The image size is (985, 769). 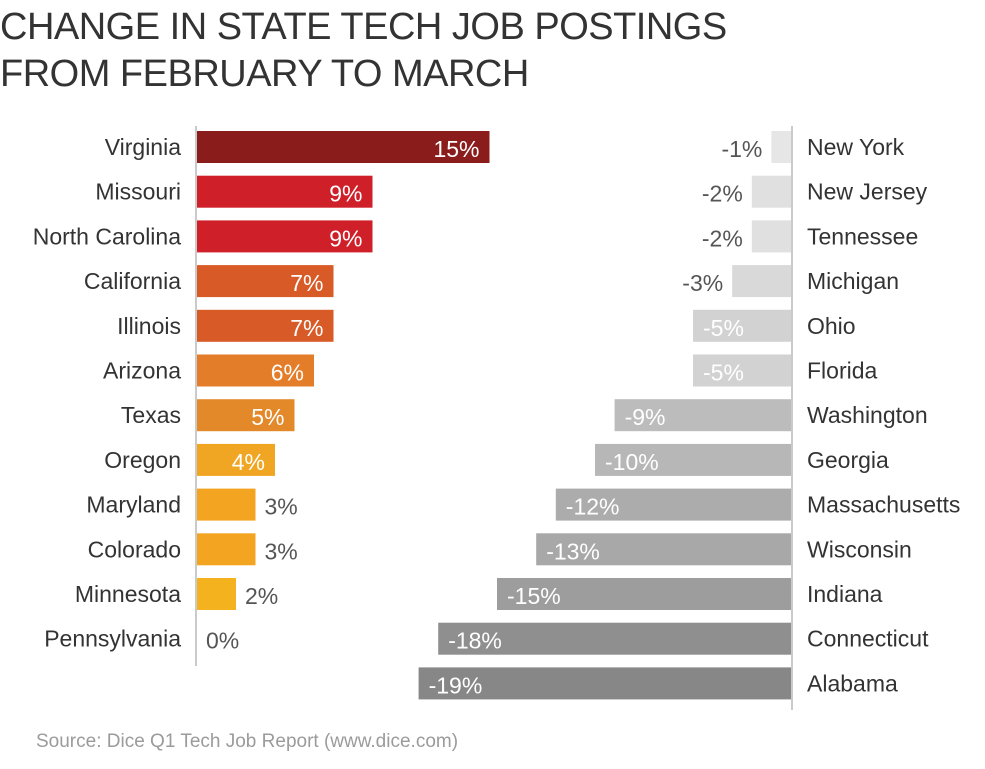 I want to click on state-label: Indiana, so click(x=845, y=594).